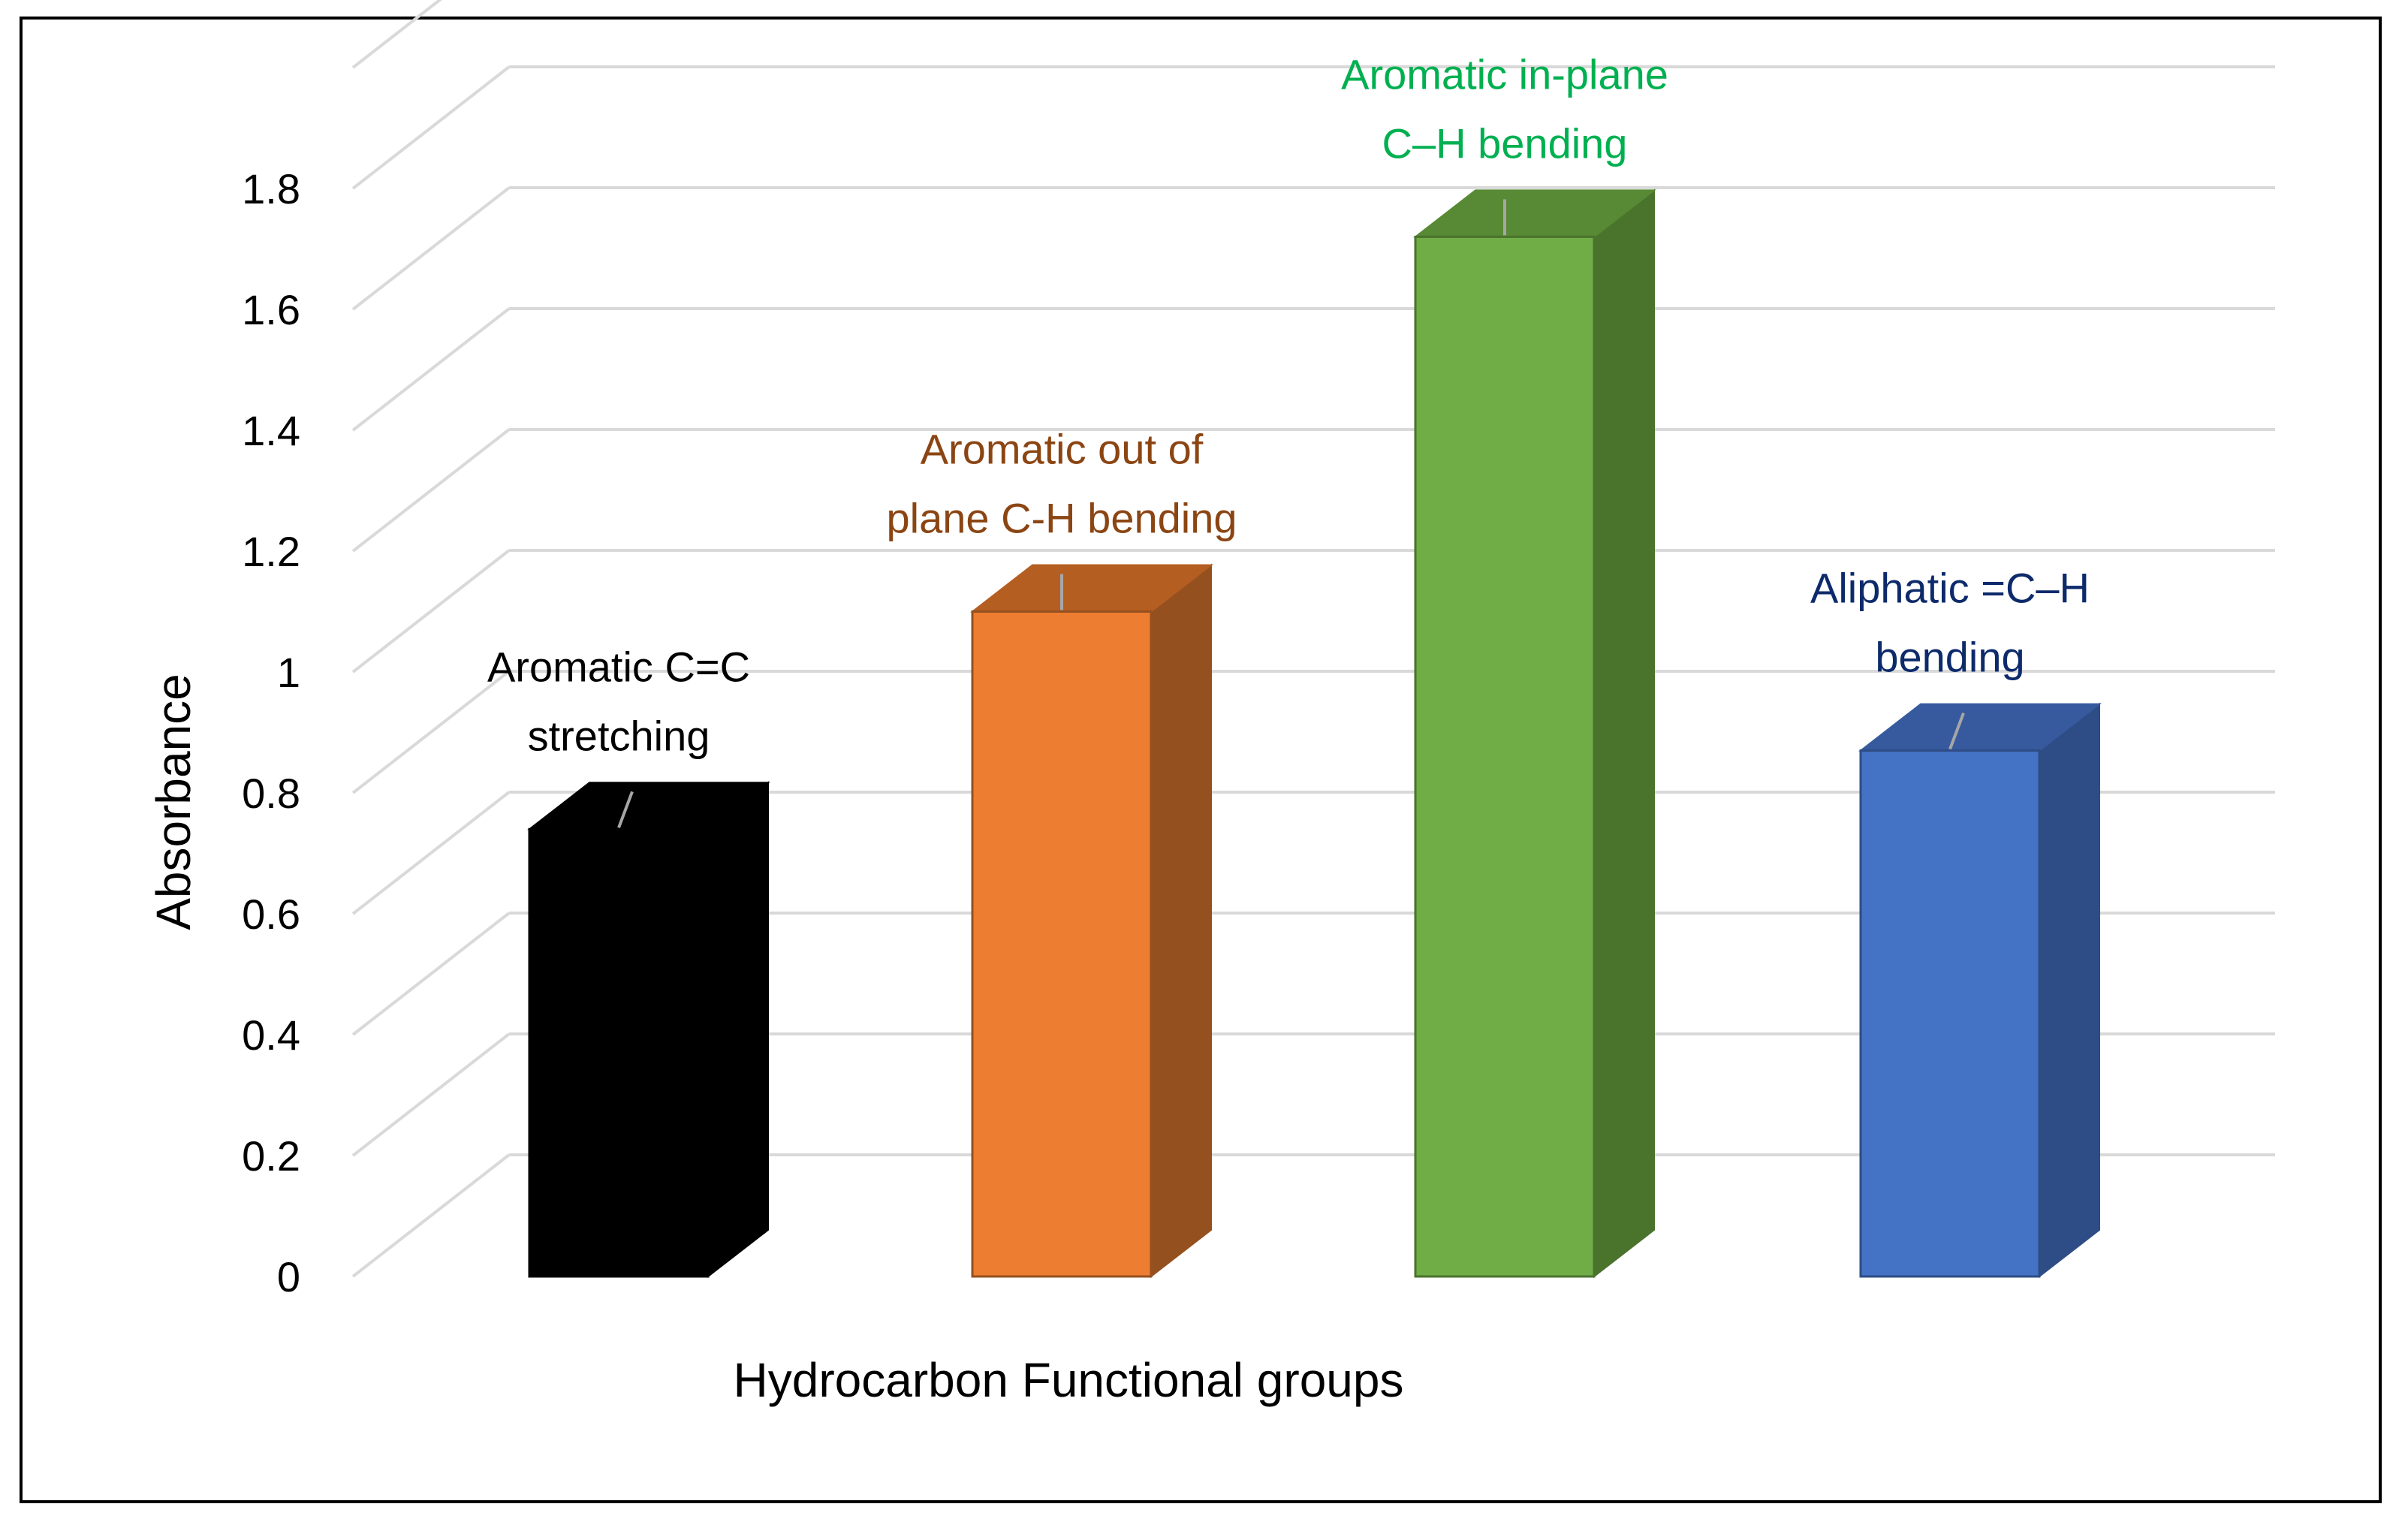 The width and height of the screenshot is (2408, 1525). I want to click on y-axis-ticks: 0 0.2 0.4 0.6 0.8 1 1.2 1.4 1.6 1.8, so click(271, 732).